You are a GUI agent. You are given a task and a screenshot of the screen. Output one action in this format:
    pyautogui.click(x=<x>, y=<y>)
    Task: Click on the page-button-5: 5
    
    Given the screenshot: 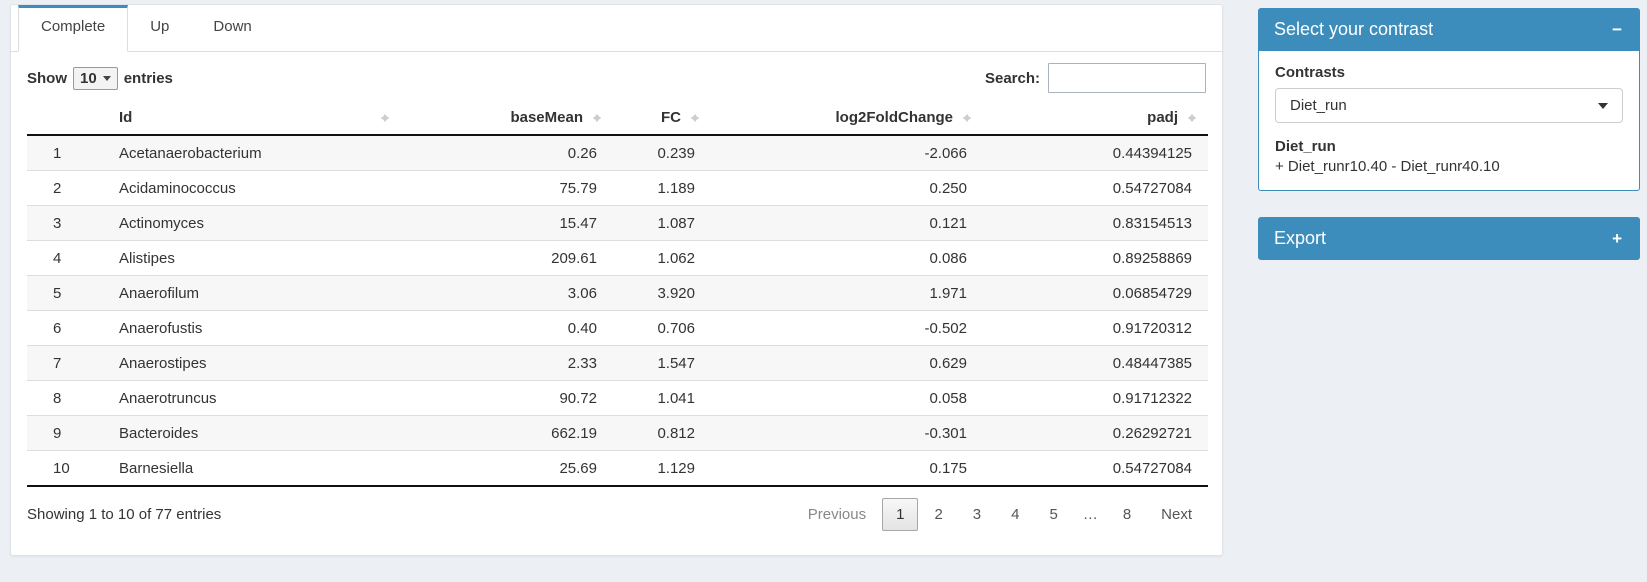 What is the action you would take?
    pyautogui.click(x=1053, y=514)
    